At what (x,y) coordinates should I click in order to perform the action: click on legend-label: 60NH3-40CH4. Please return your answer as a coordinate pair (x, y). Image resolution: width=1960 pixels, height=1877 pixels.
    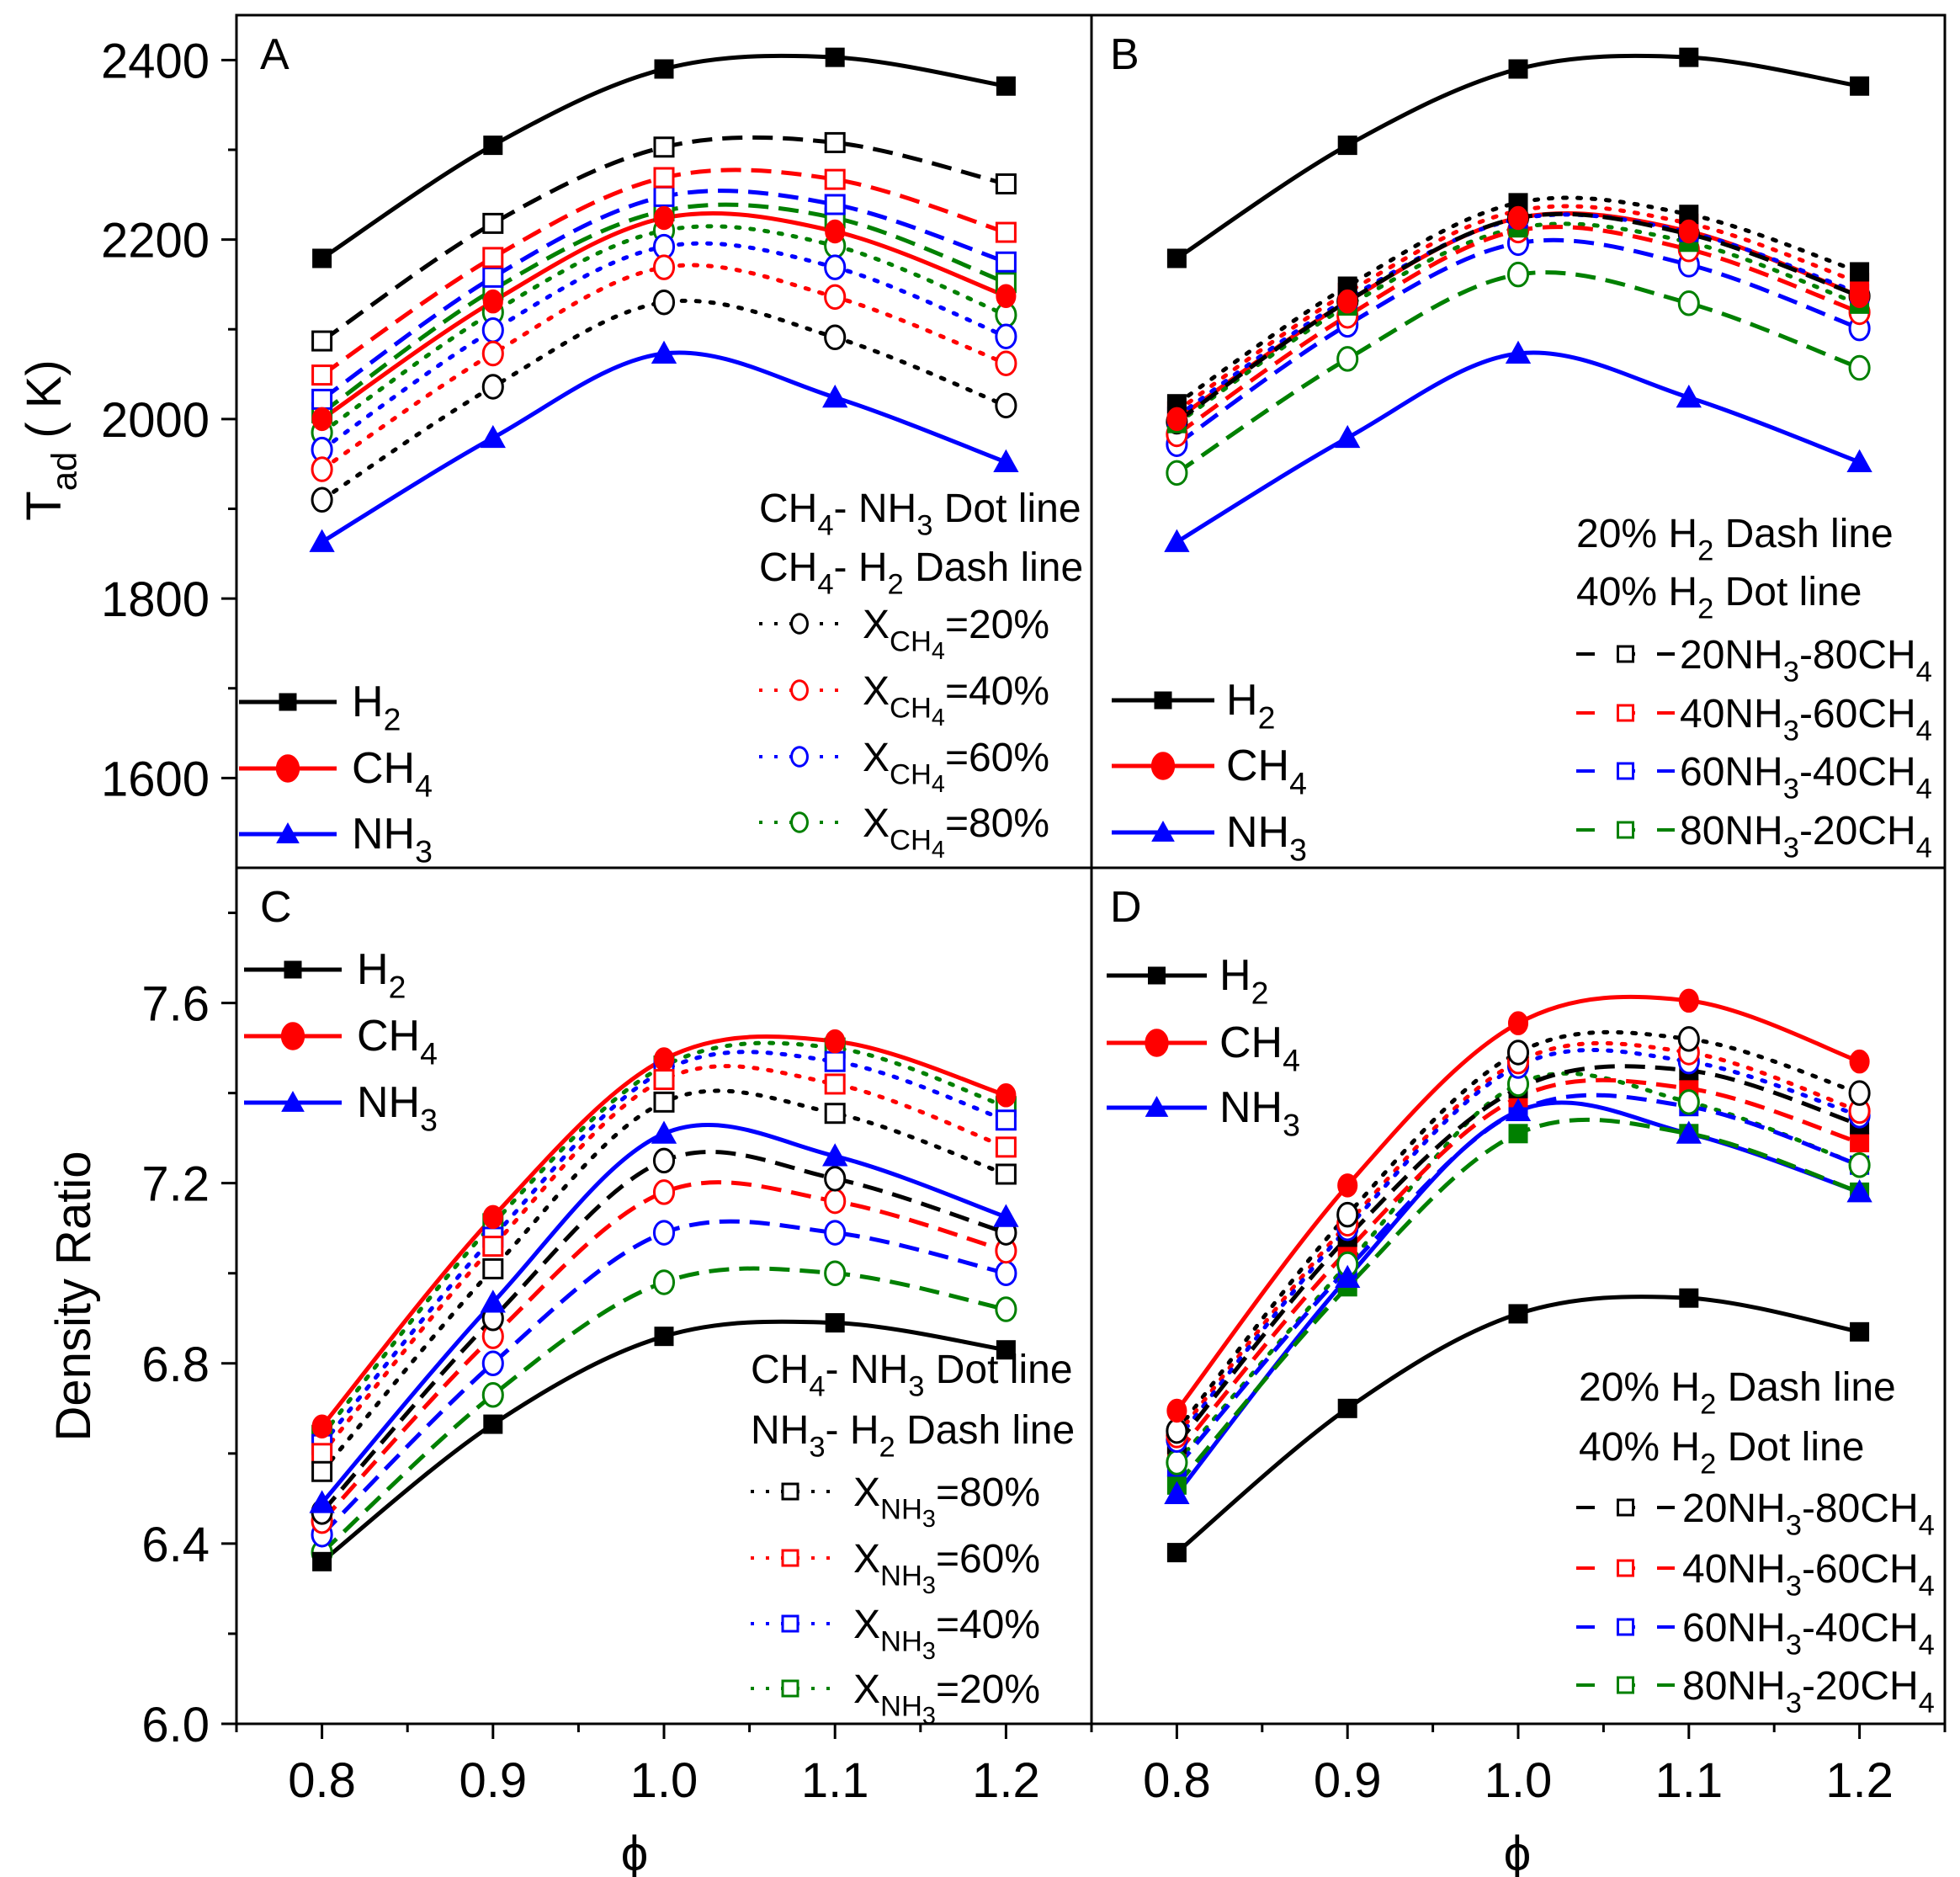
    Looking at the image, I should click on (1808, 1633).